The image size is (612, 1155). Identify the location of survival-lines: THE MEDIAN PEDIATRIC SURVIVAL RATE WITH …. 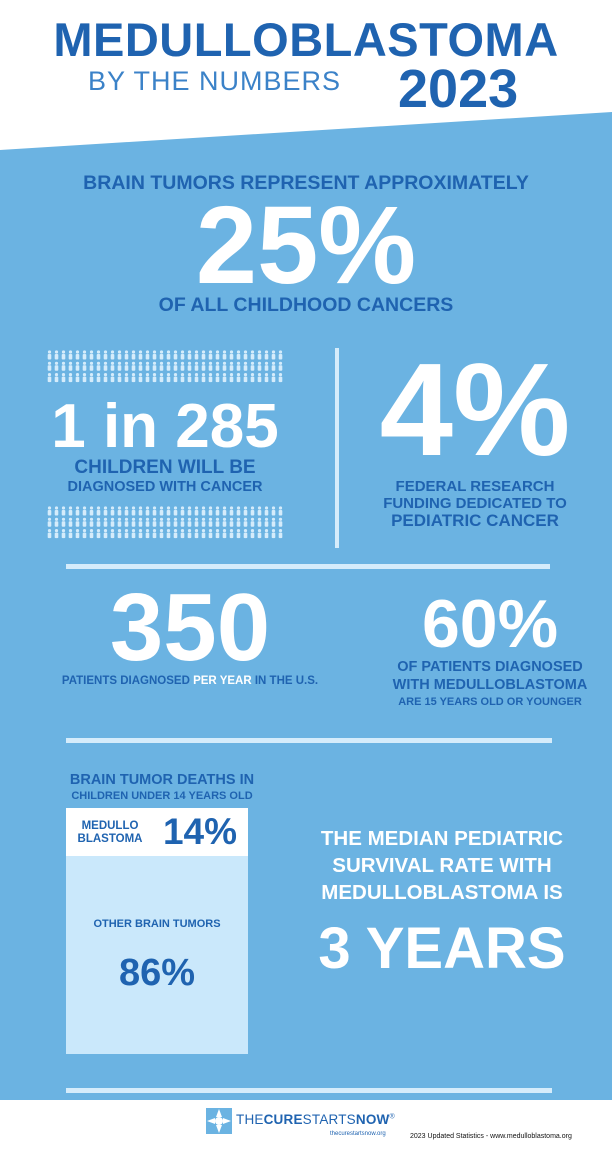
(442, 865).